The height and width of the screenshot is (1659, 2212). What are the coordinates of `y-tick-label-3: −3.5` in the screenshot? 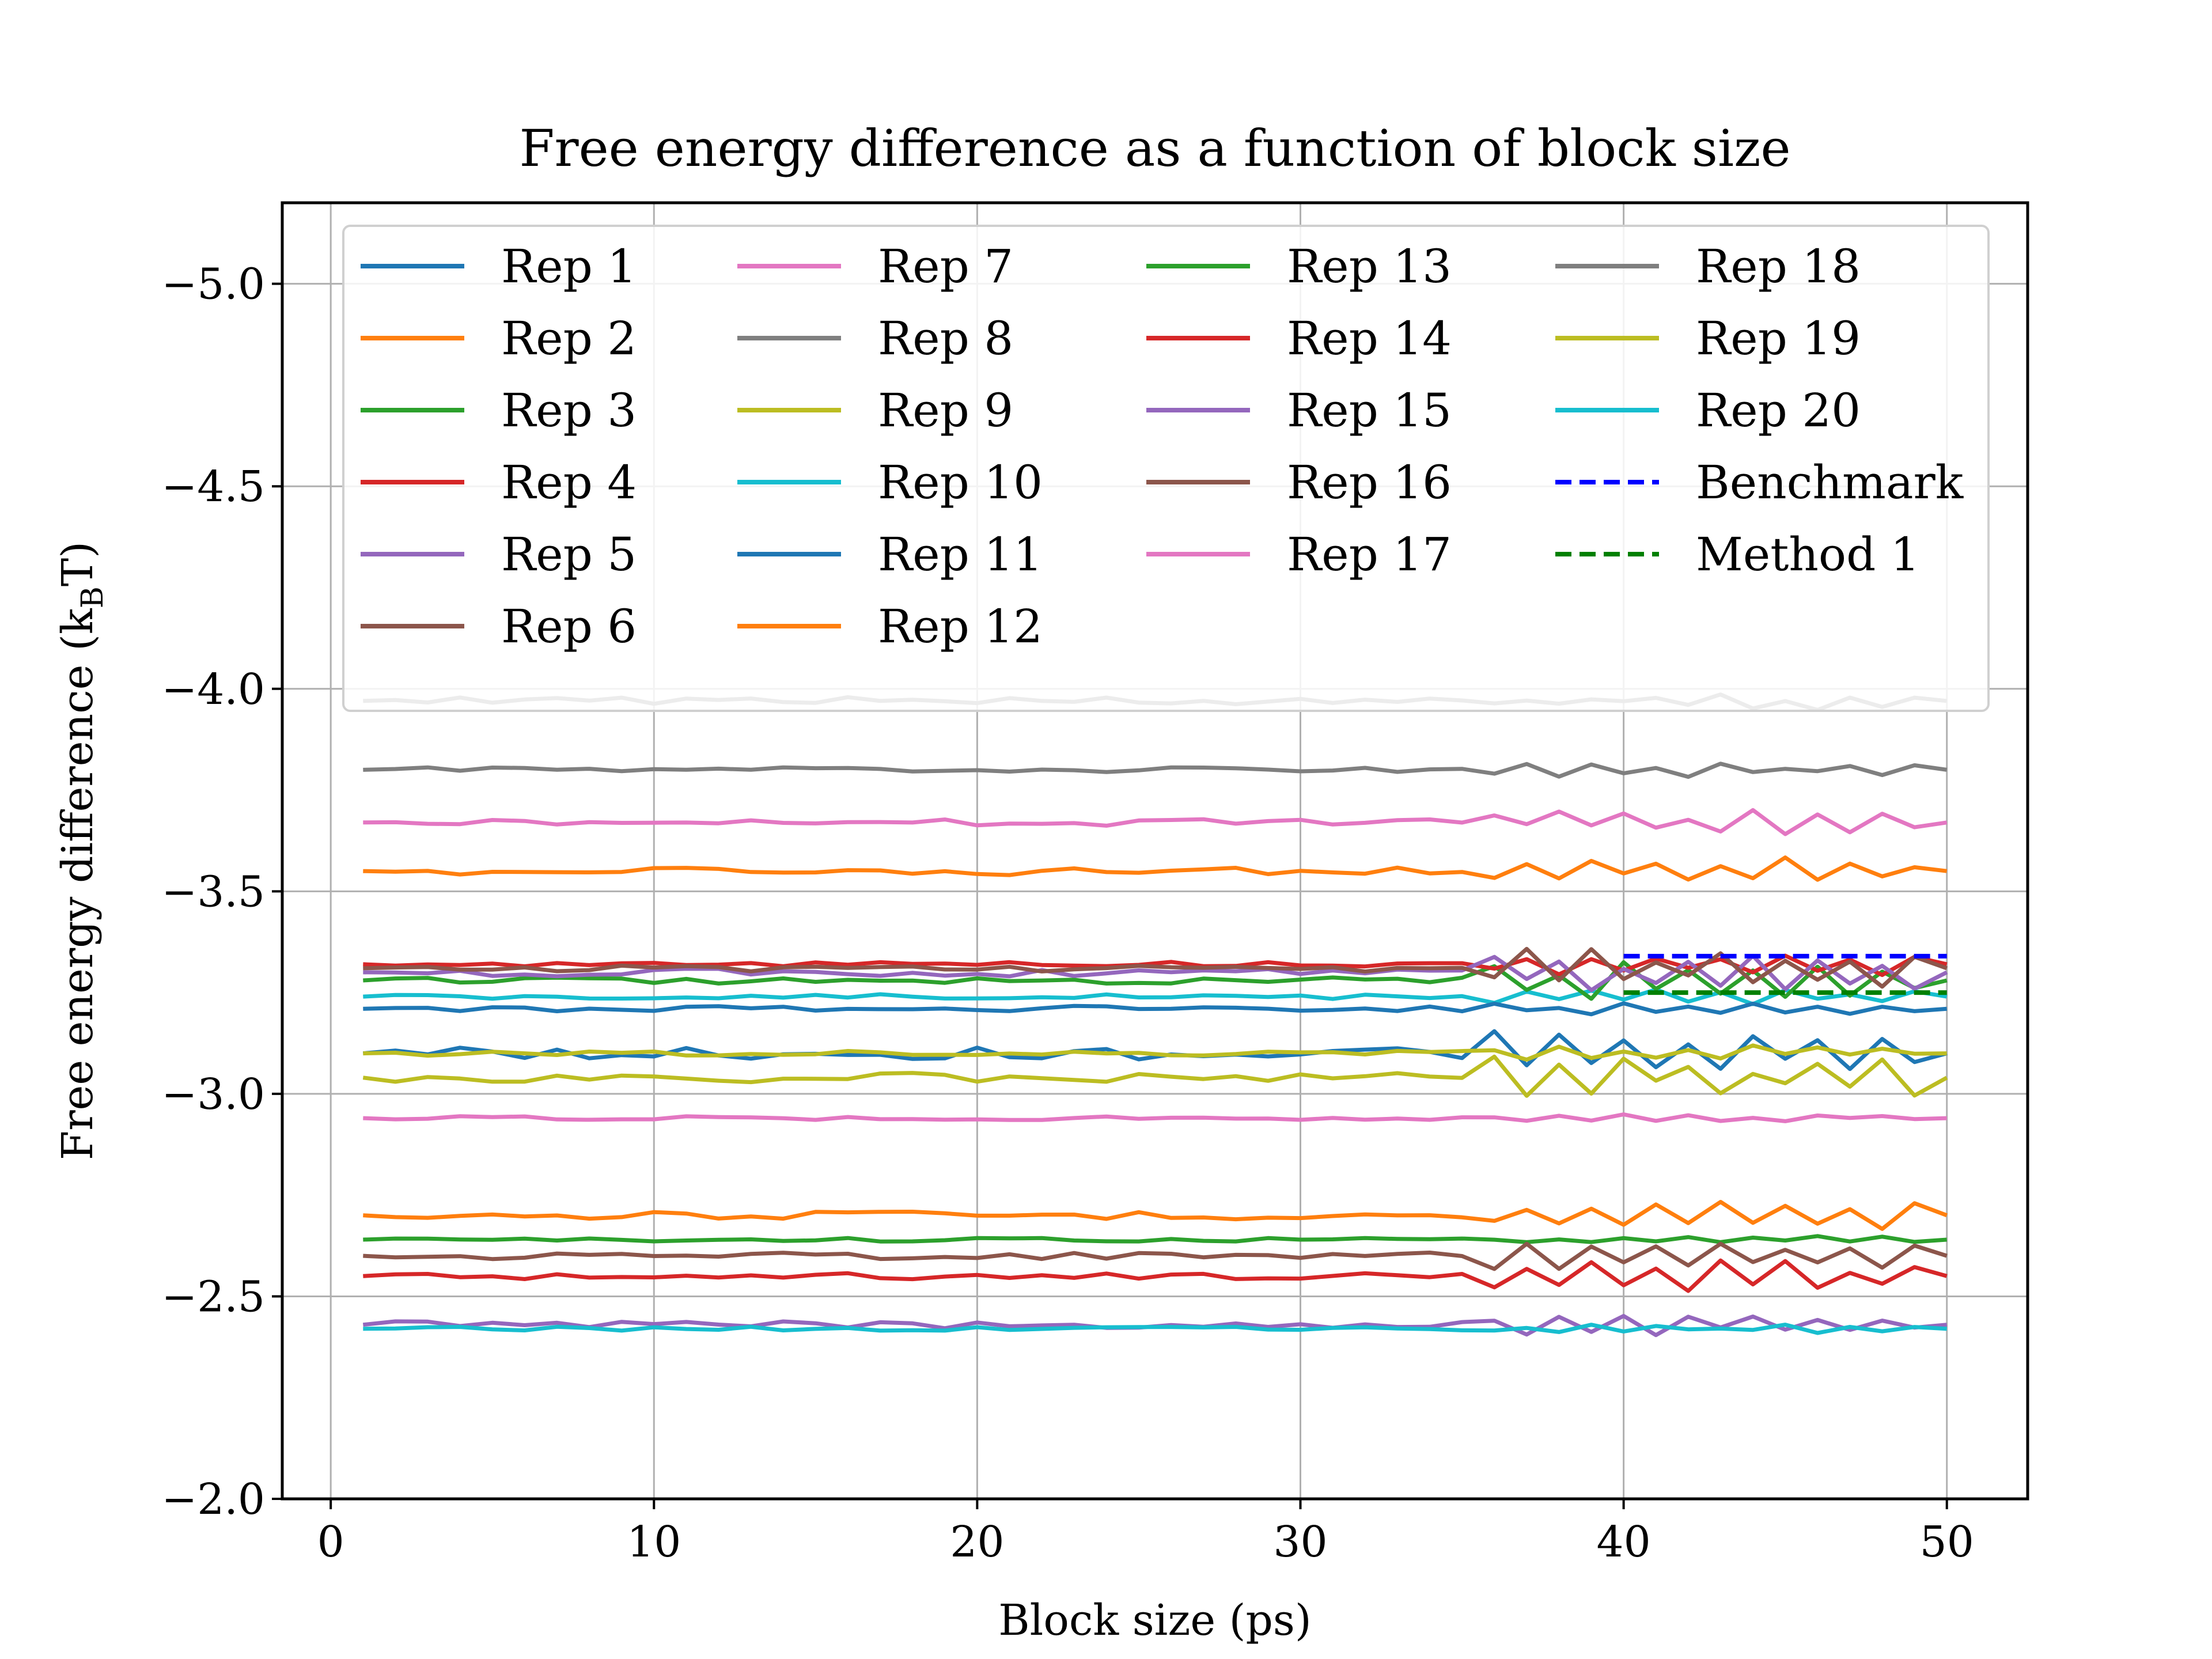 It's located at (213, 891).